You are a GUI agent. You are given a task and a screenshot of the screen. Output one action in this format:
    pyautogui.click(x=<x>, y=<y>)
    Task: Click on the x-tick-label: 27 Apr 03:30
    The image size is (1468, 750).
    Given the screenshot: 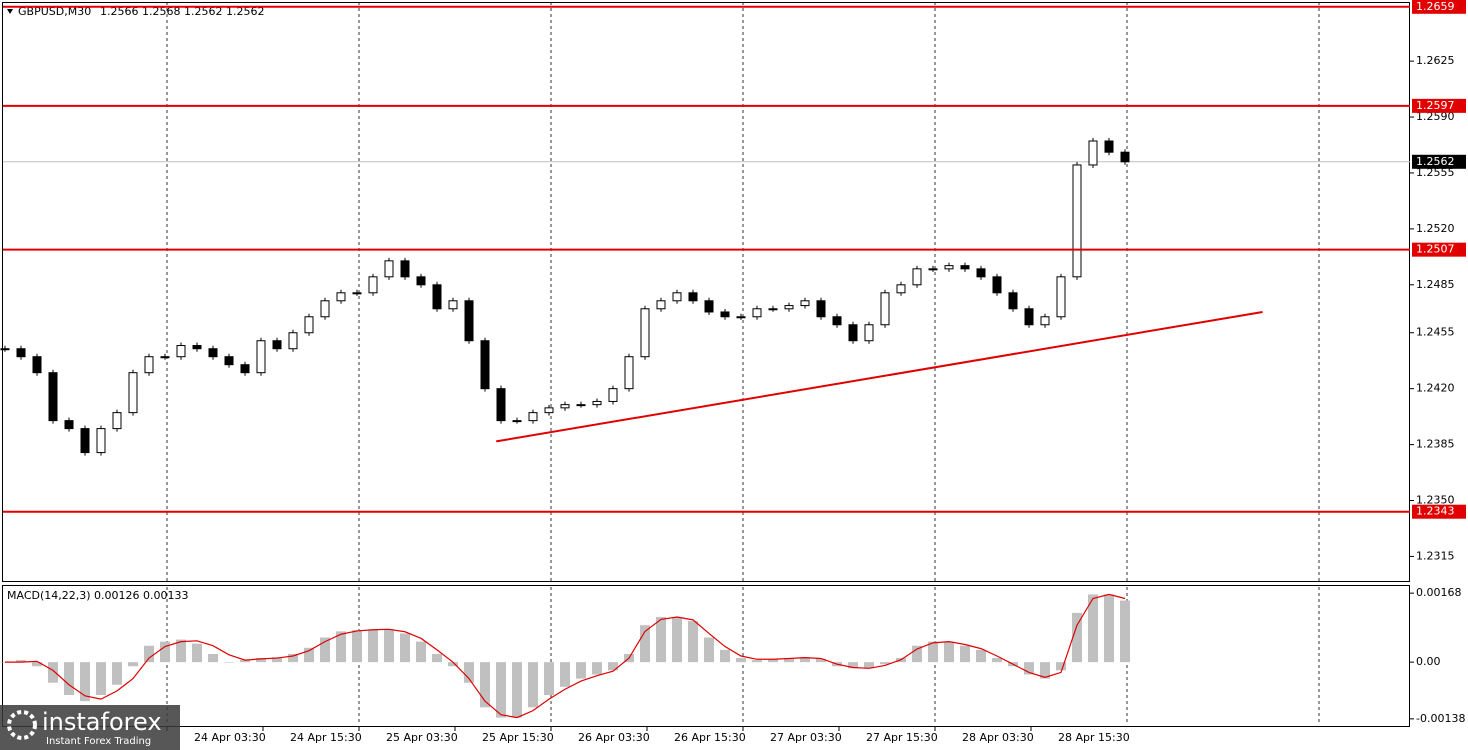 What is the action you would take?
    pyautogui.click(x=806, y=737)
    